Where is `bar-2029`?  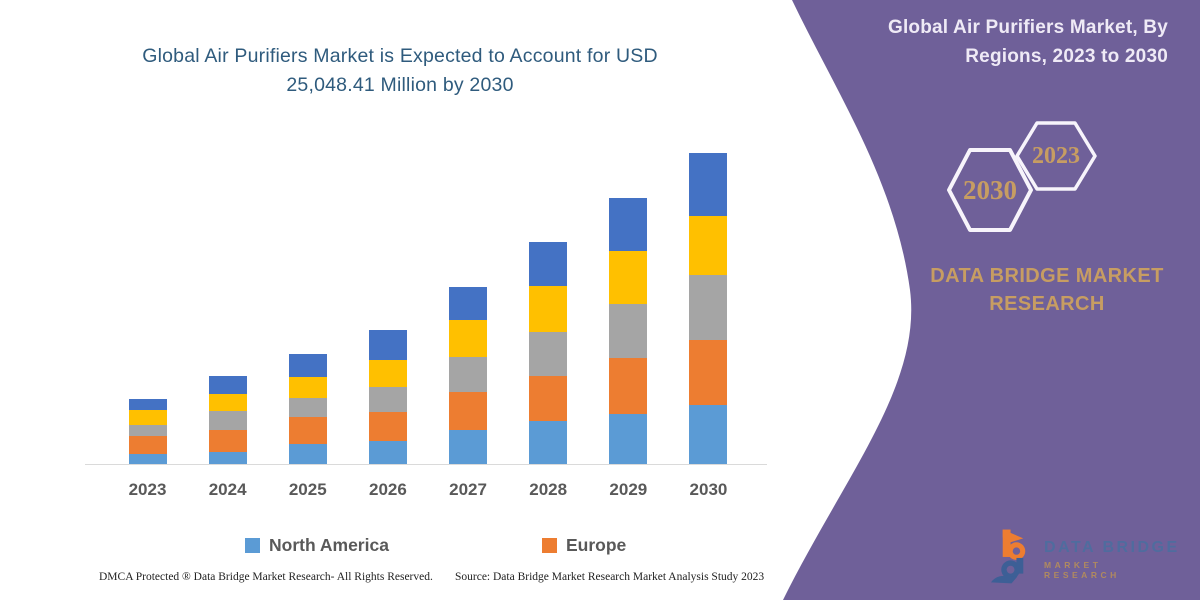 bar-2029 is located at coordinates (628, 331).